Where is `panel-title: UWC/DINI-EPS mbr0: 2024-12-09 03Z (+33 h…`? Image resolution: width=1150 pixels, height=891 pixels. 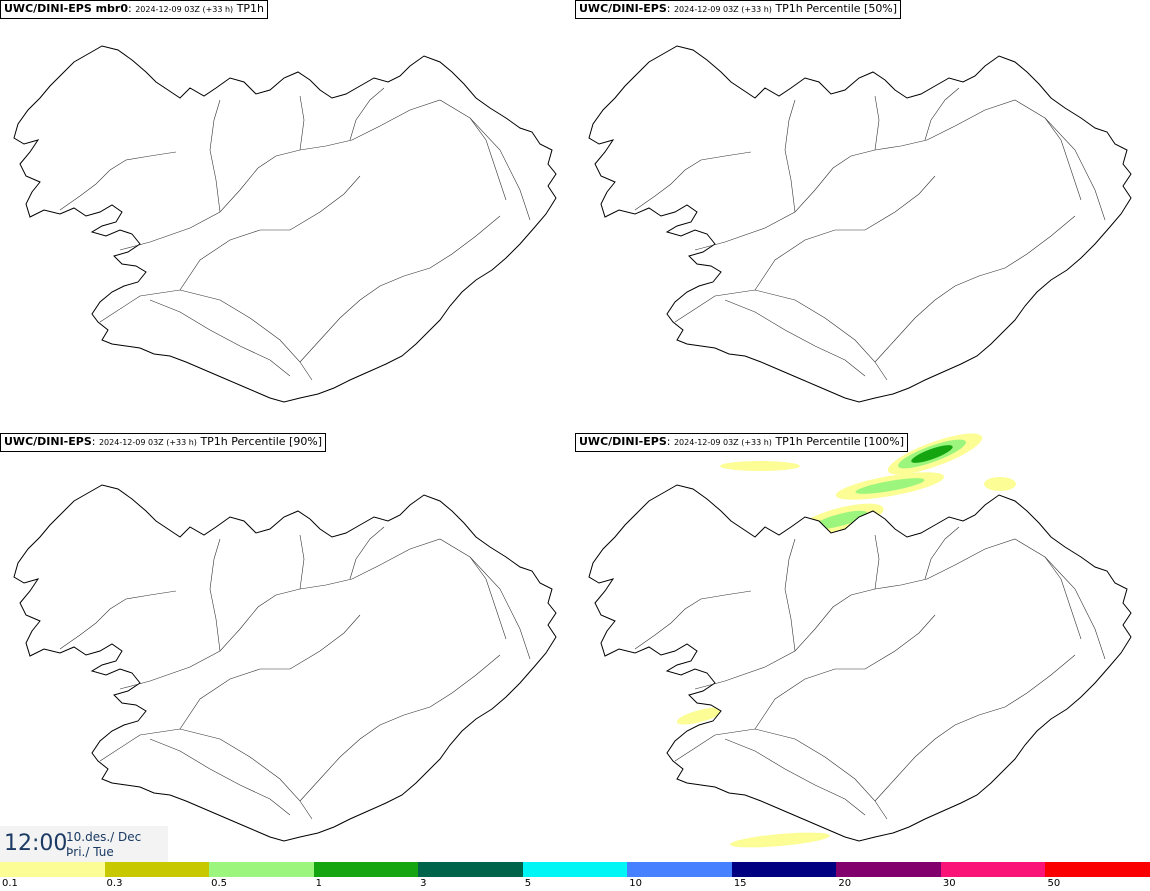 panel-title: UWC/DINI-EPS mbr0: 2024-12-09 03Z (+33 h… is located at coordinates (134, 9).